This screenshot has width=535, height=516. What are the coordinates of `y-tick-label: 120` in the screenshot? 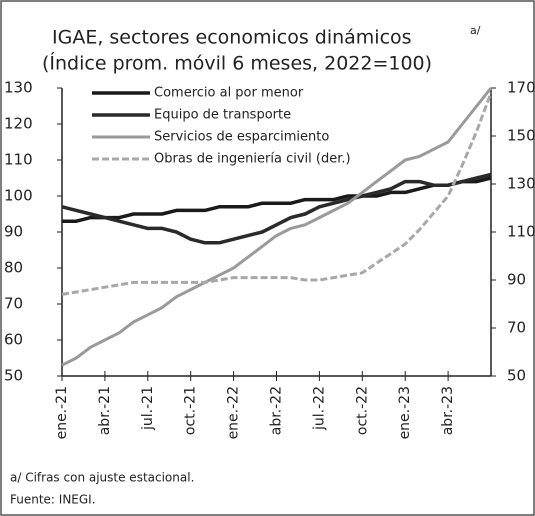 It's located at (18, 124).